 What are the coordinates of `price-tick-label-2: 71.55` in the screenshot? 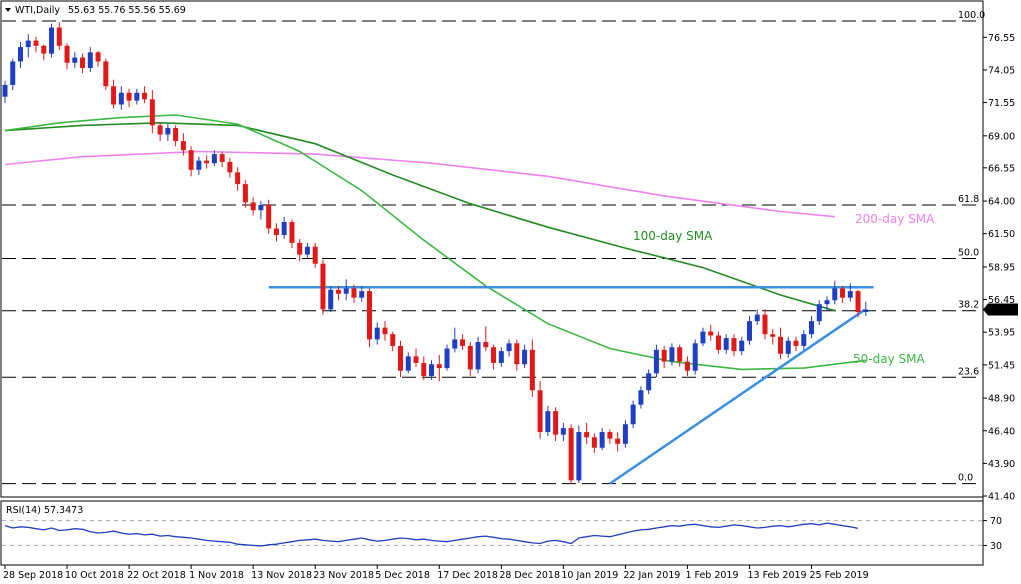 It's located at (1001, 103).